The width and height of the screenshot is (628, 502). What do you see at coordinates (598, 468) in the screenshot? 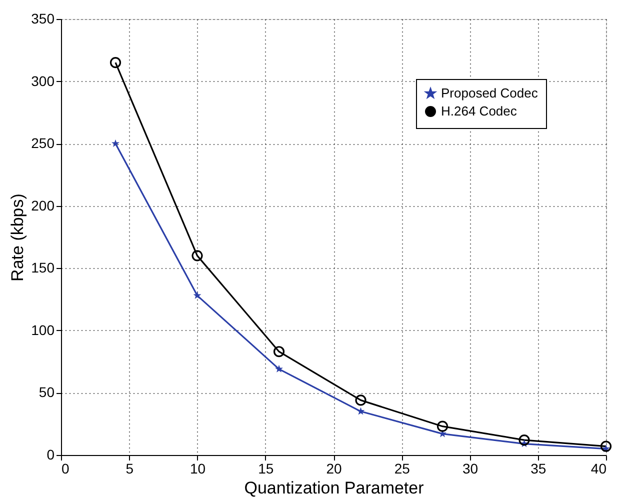
I see `x-tick-label: 40` at bounding box center [598, 468].